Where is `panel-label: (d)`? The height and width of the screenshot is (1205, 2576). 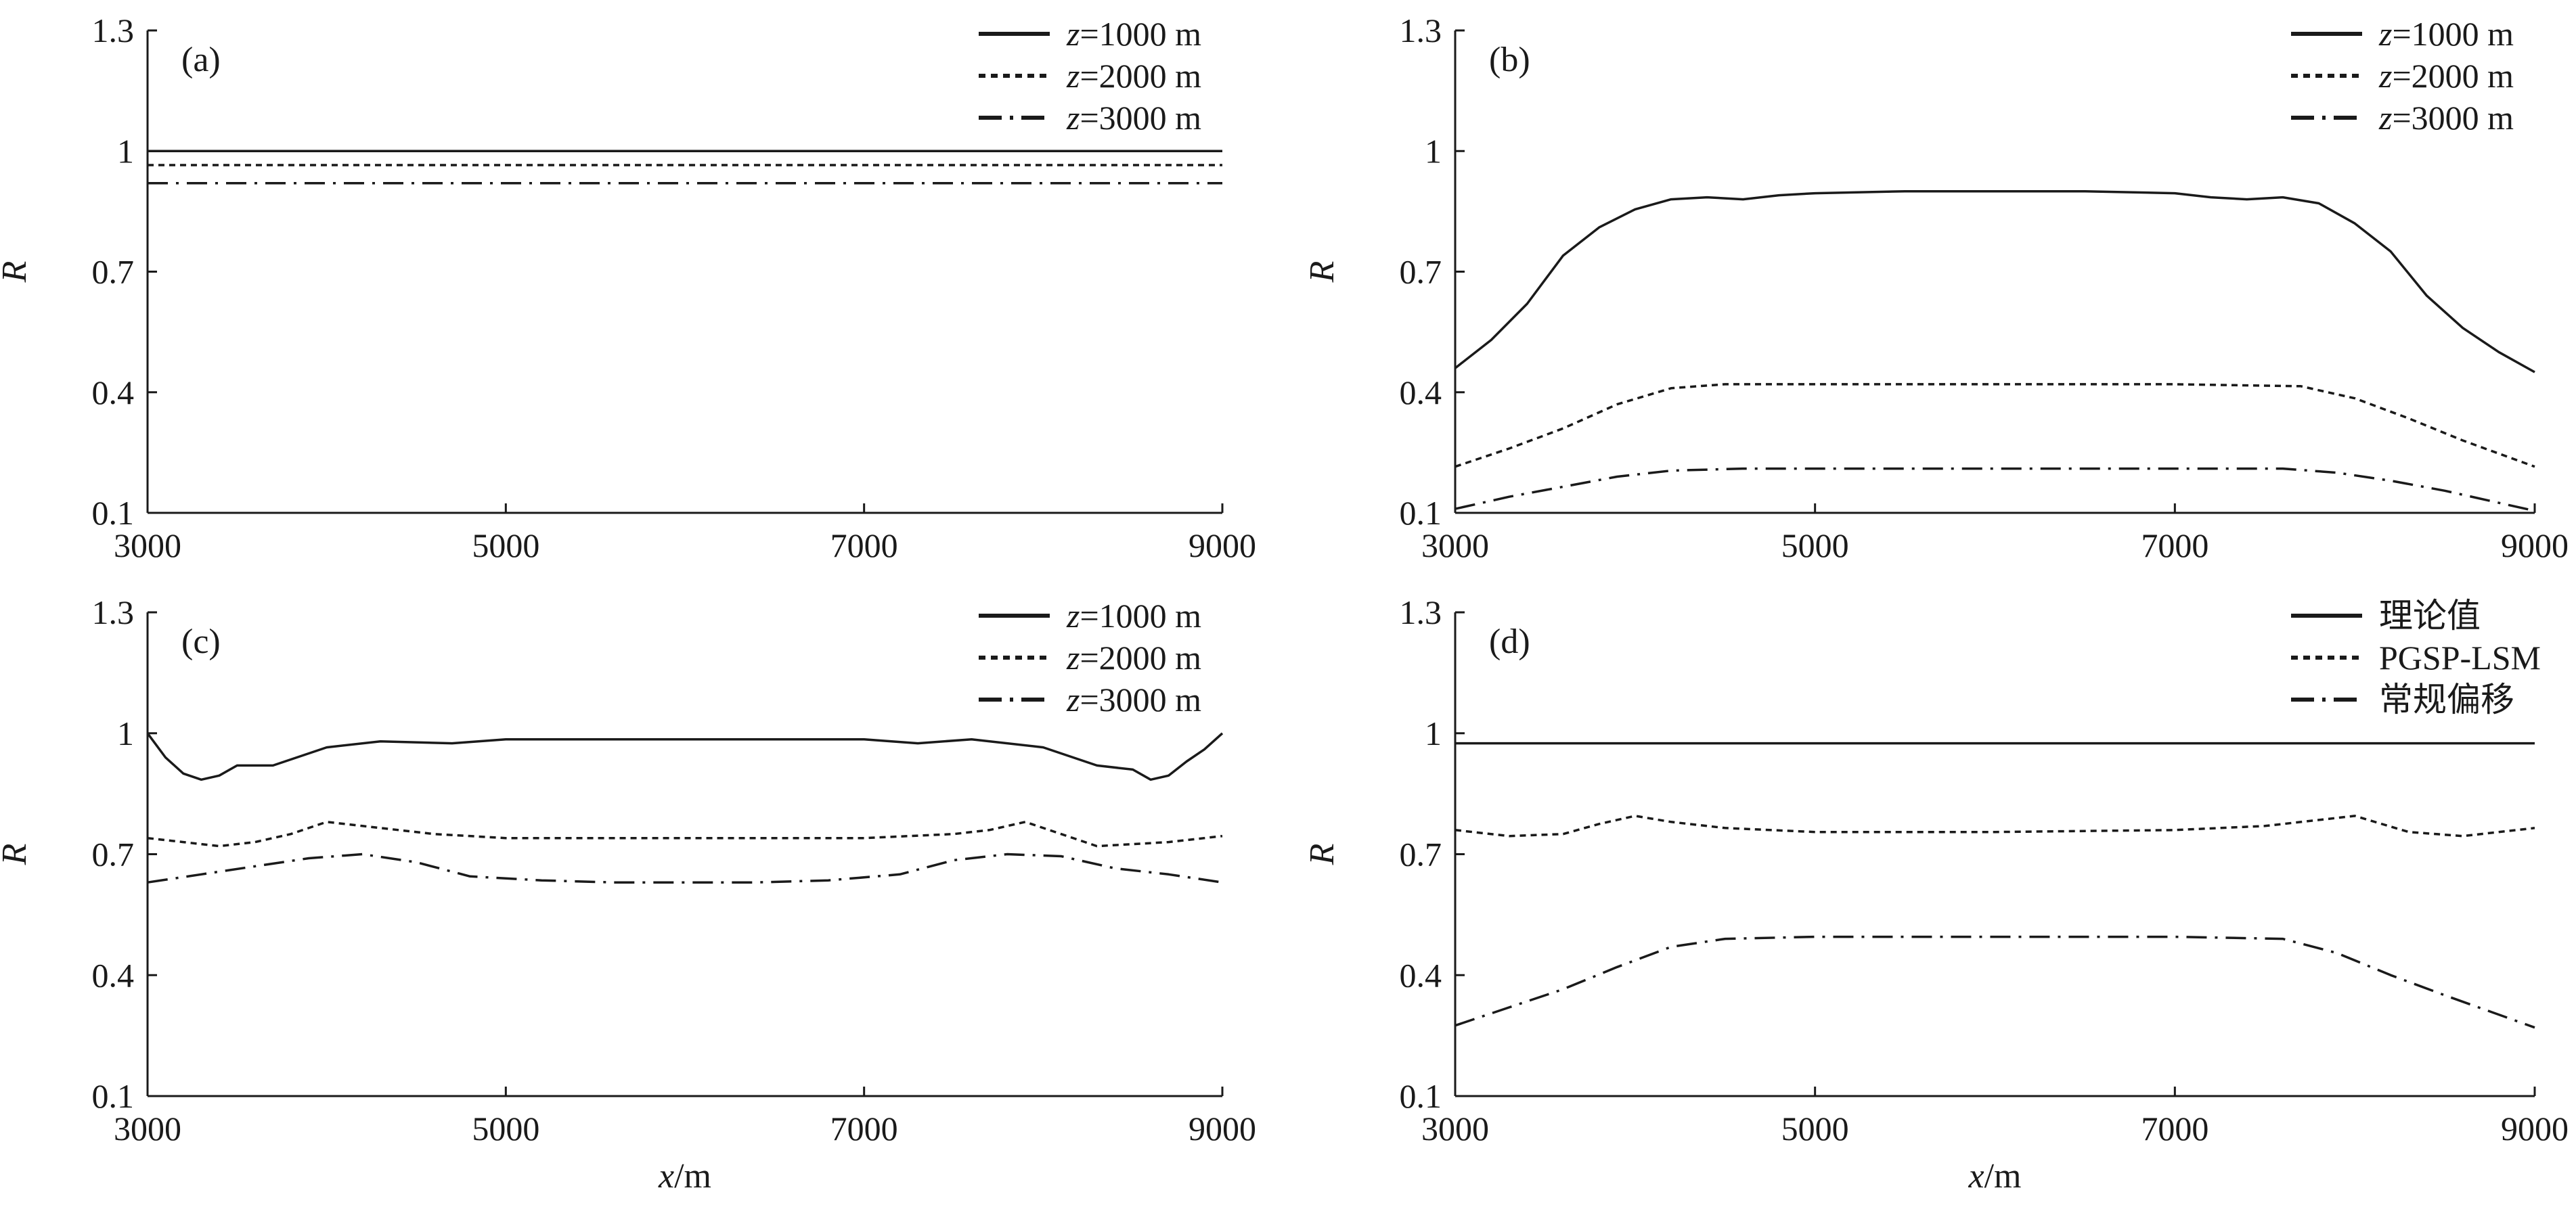 panel-label: (d) is located at coordinates (1509, 642).